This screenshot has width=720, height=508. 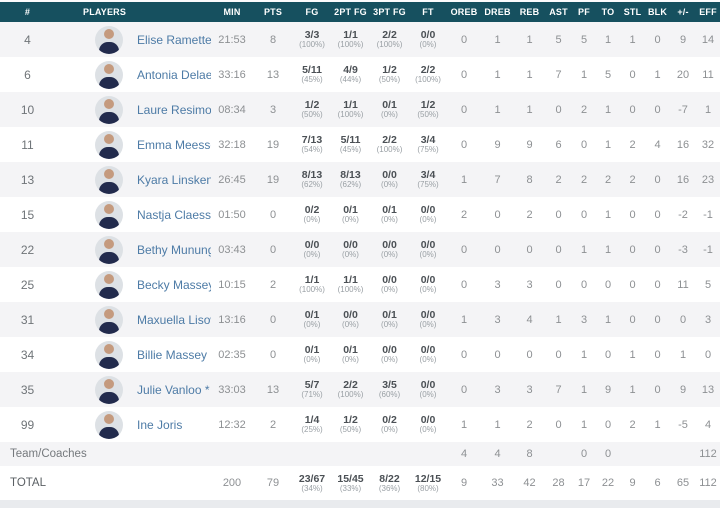 What do you see at coordinates (558, 319) in the screenshot?
I see `stat-ast: 1` at bounding box center [558, 319].